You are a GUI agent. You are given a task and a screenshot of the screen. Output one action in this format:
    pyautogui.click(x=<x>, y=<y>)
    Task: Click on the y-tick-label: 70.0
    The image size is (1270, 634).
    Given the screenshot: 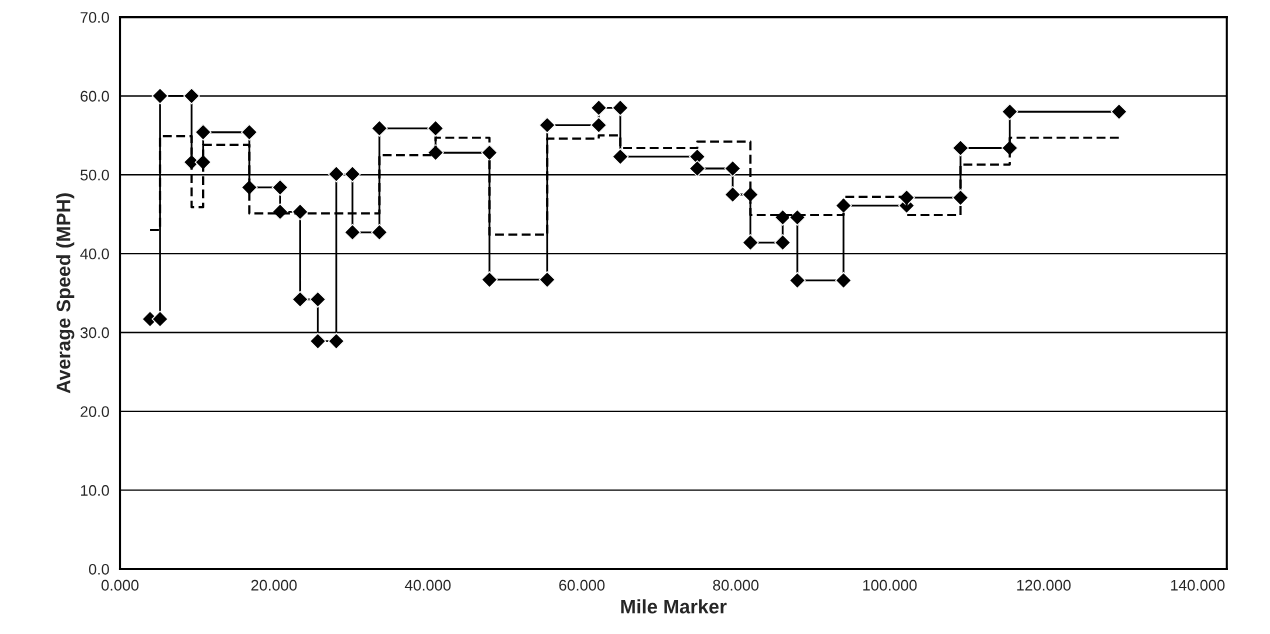 What is the action you would take?
    pyautogui.click(x=94, y=17)
    